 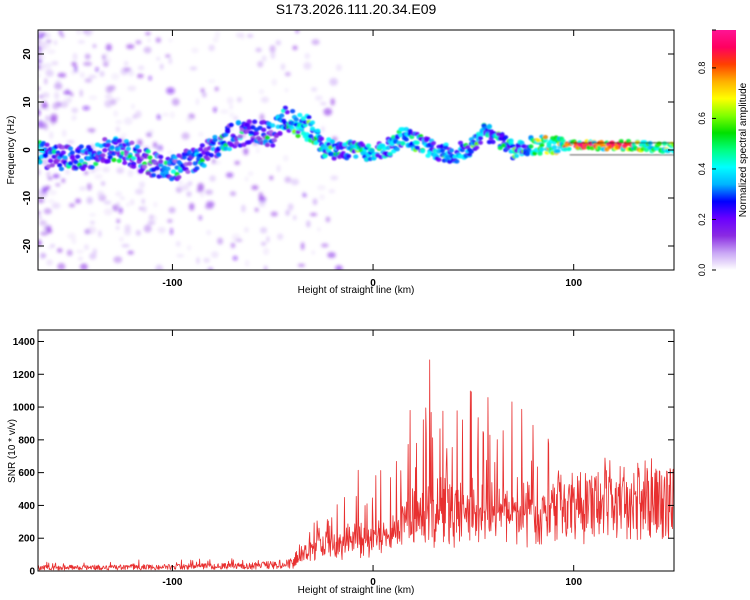 I want to click on snr-y-tick-label: 800, so click(x=26, y=440).